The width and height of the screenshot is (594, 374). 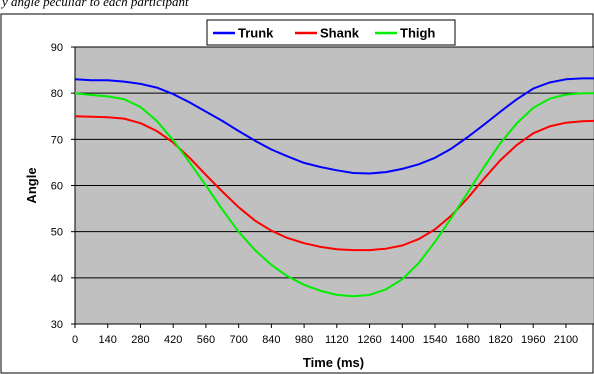 What do you see at coordinates (435, 340) in the screenshot?
I see `x-tick-label: 1540` at bounding box center [435, 340].